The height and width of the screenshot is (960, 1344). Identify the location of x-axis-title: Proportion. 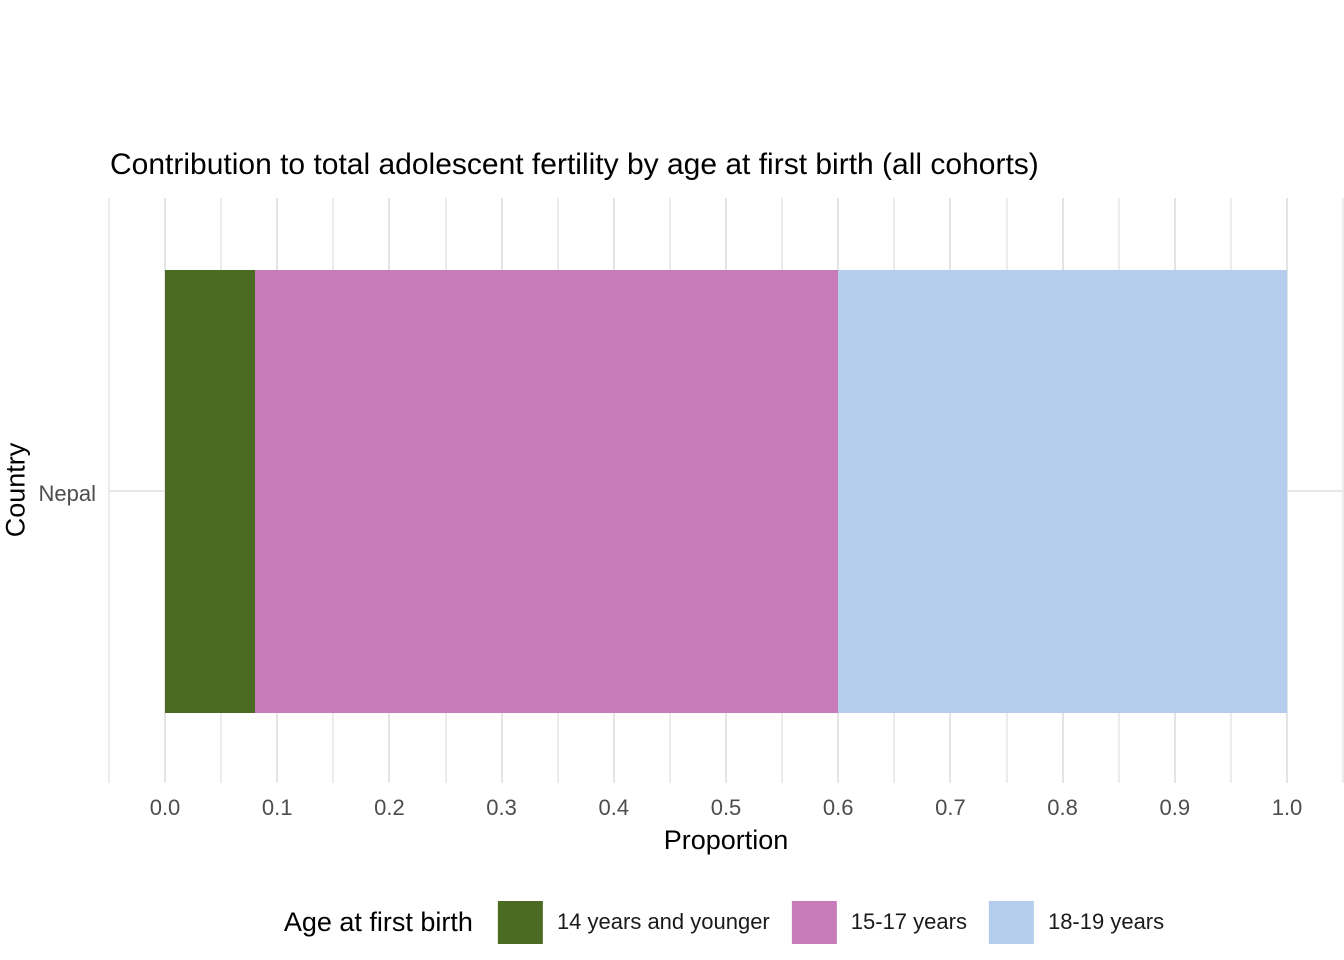
(726, 840).